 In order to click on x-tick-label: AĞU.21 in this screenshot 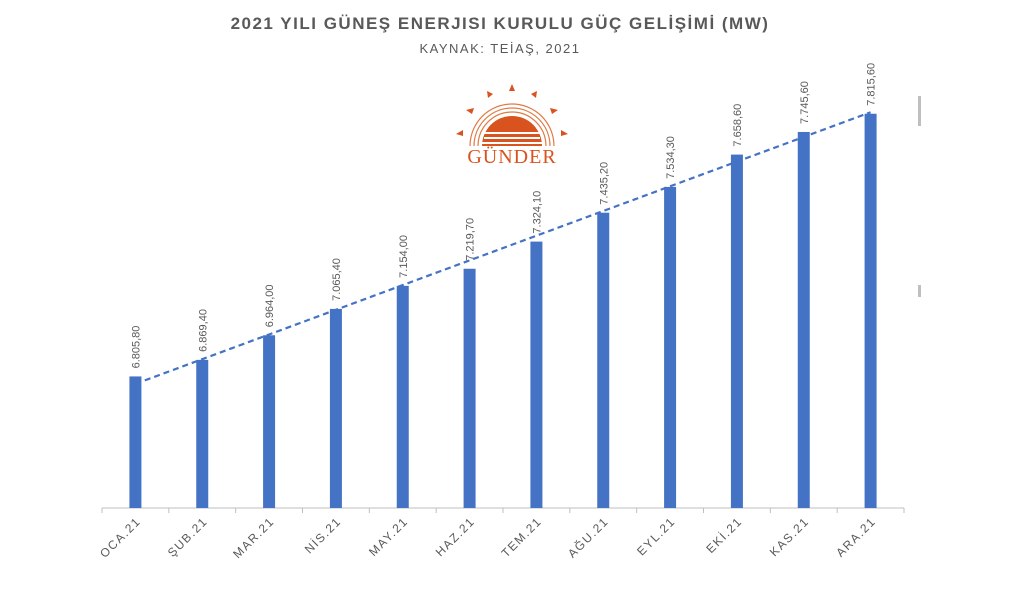, I will do `click(587, 537)`.